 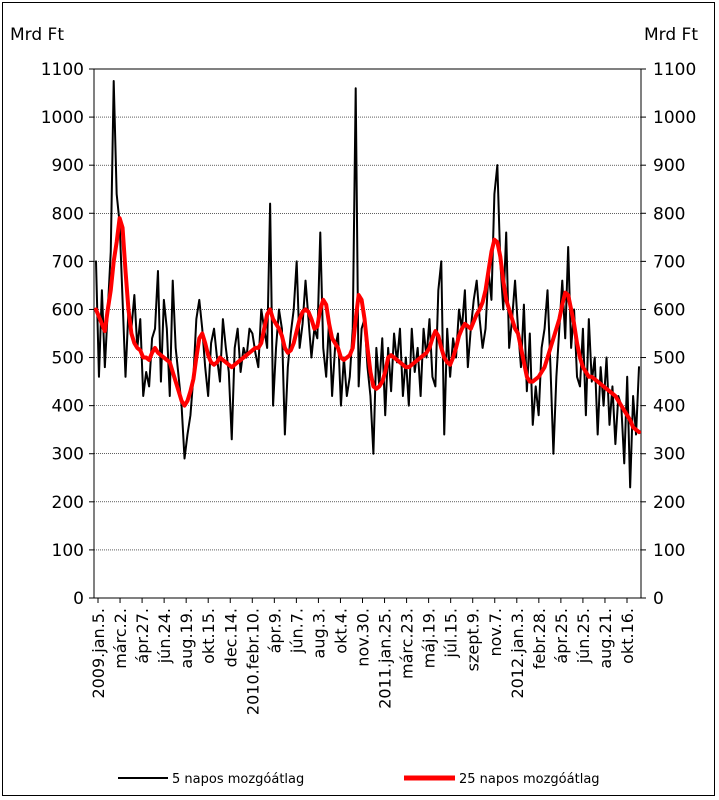 I want to click on y-tick-label-right: 400, so click(x=669, y=407).